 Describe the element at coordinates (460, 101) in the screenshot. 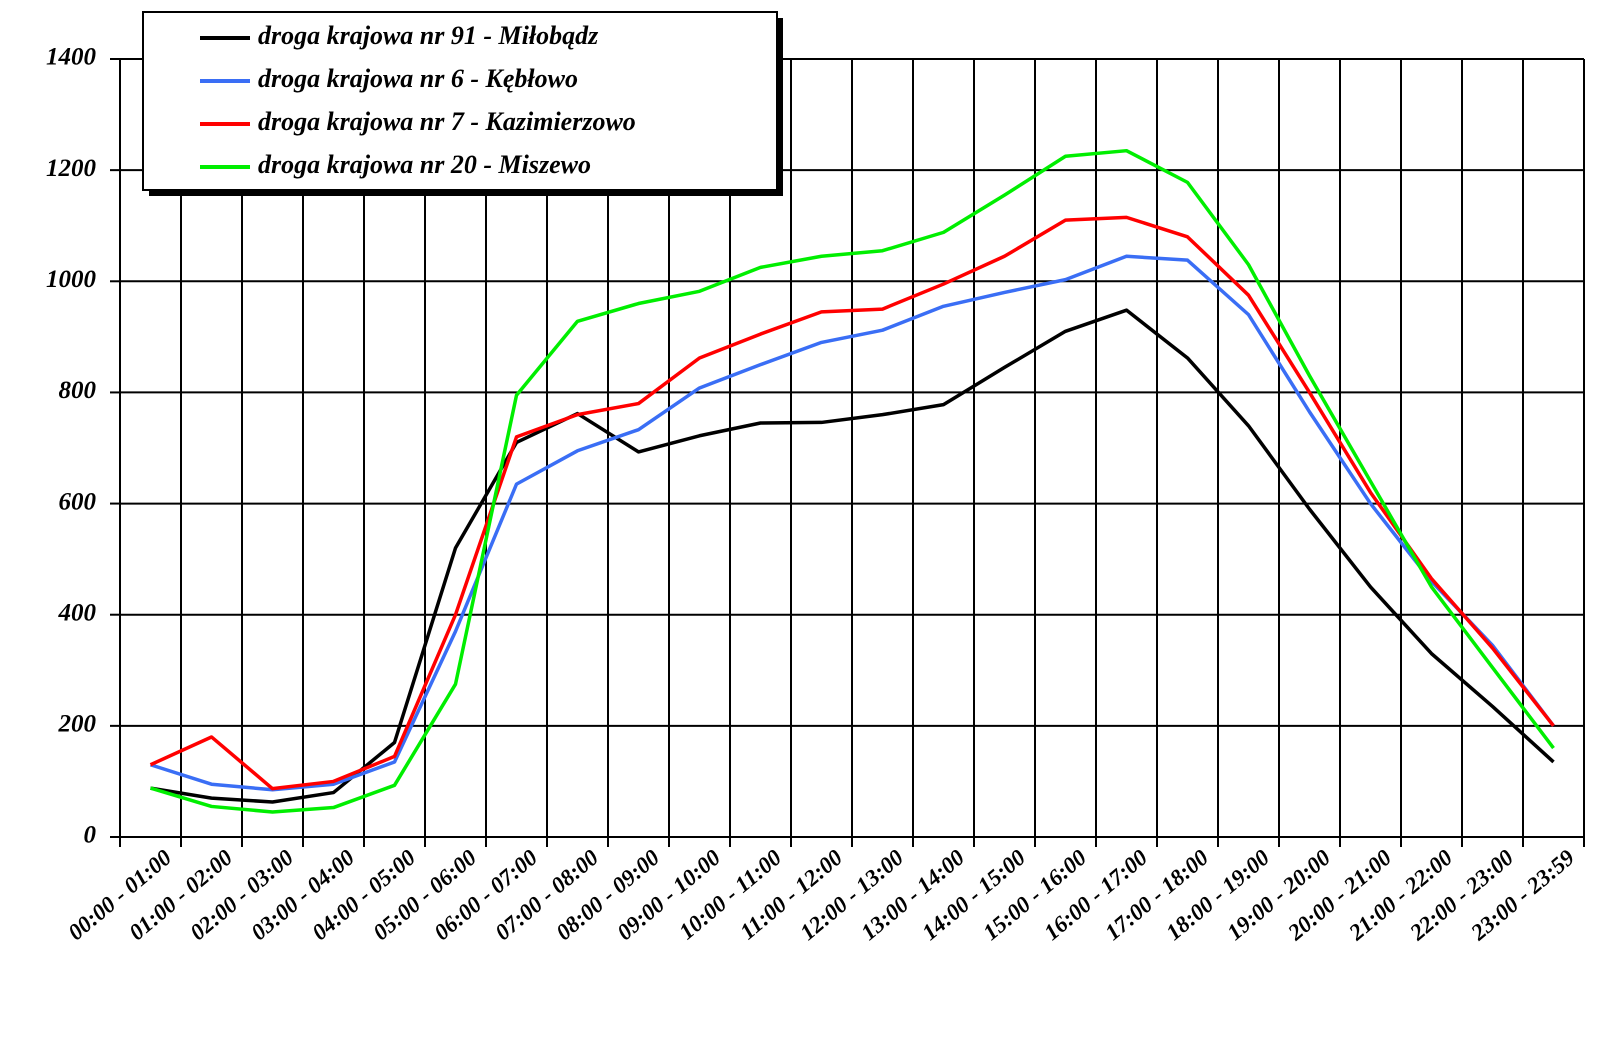

I see `legend-box` at that location.